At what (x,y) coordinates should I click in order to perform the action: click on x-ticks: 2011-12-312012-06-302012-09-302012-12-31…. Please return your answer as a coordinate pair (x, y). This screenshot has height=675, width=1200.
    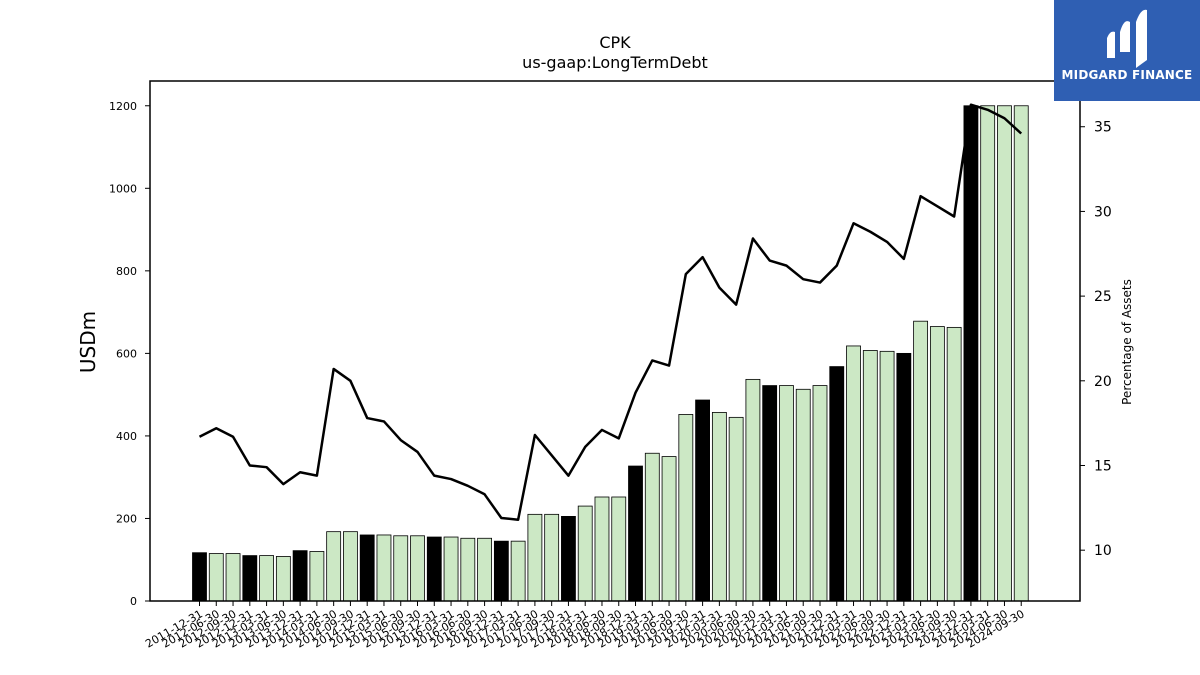
    Looking at the image, I should click on (585, 626).